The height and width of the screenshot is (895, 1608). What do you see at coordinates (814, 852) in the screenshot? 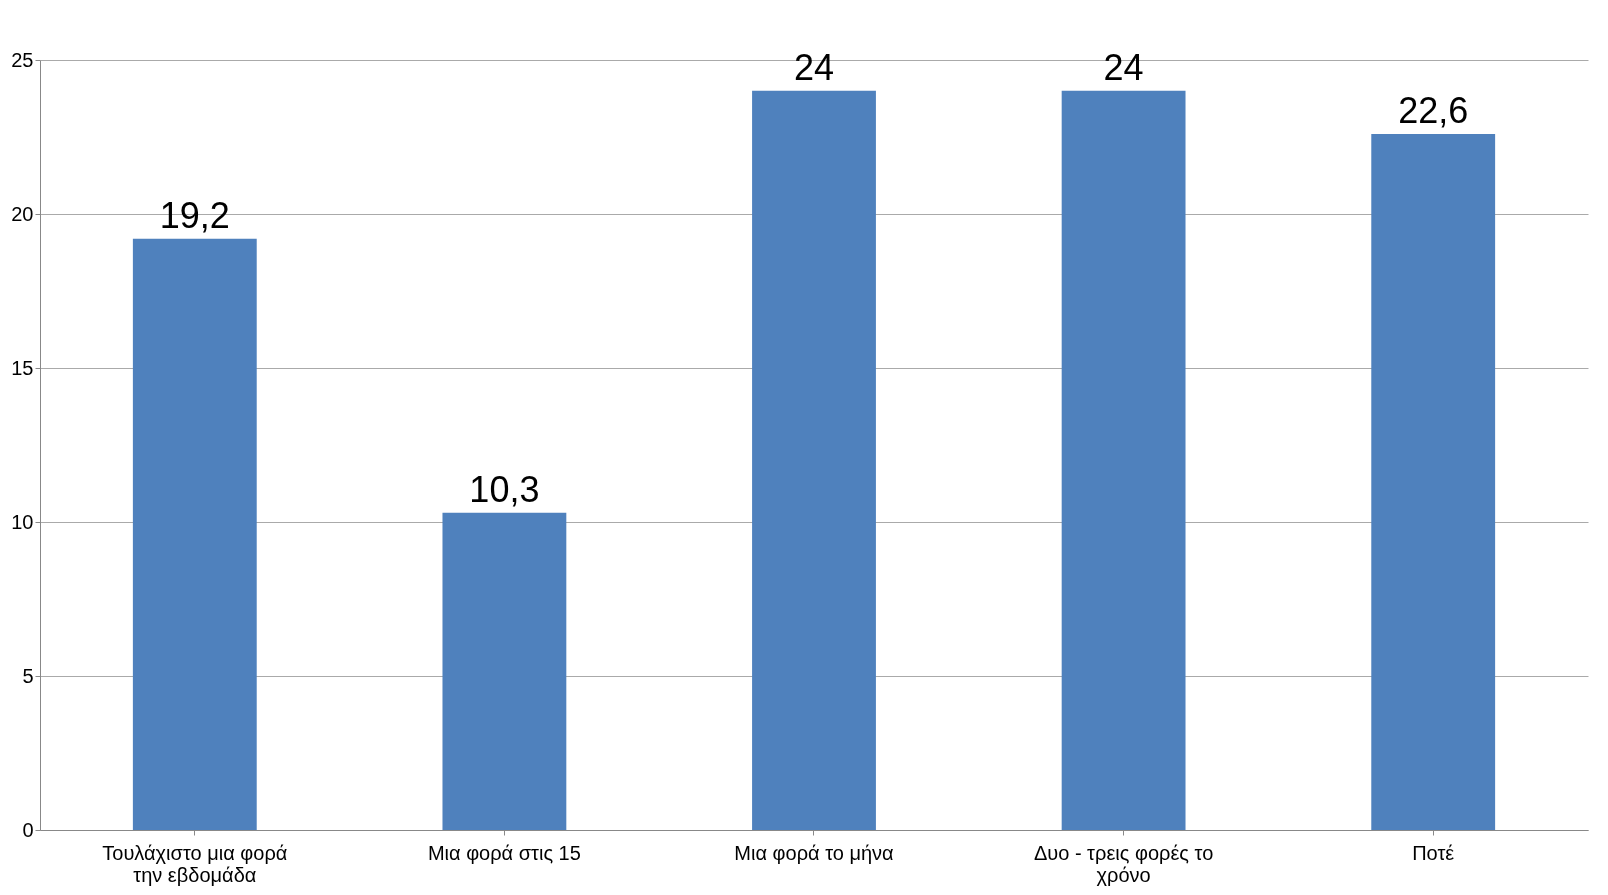
I see `x-tick-label: Μια φορά το μήνα` at bounding box center [814, 852].